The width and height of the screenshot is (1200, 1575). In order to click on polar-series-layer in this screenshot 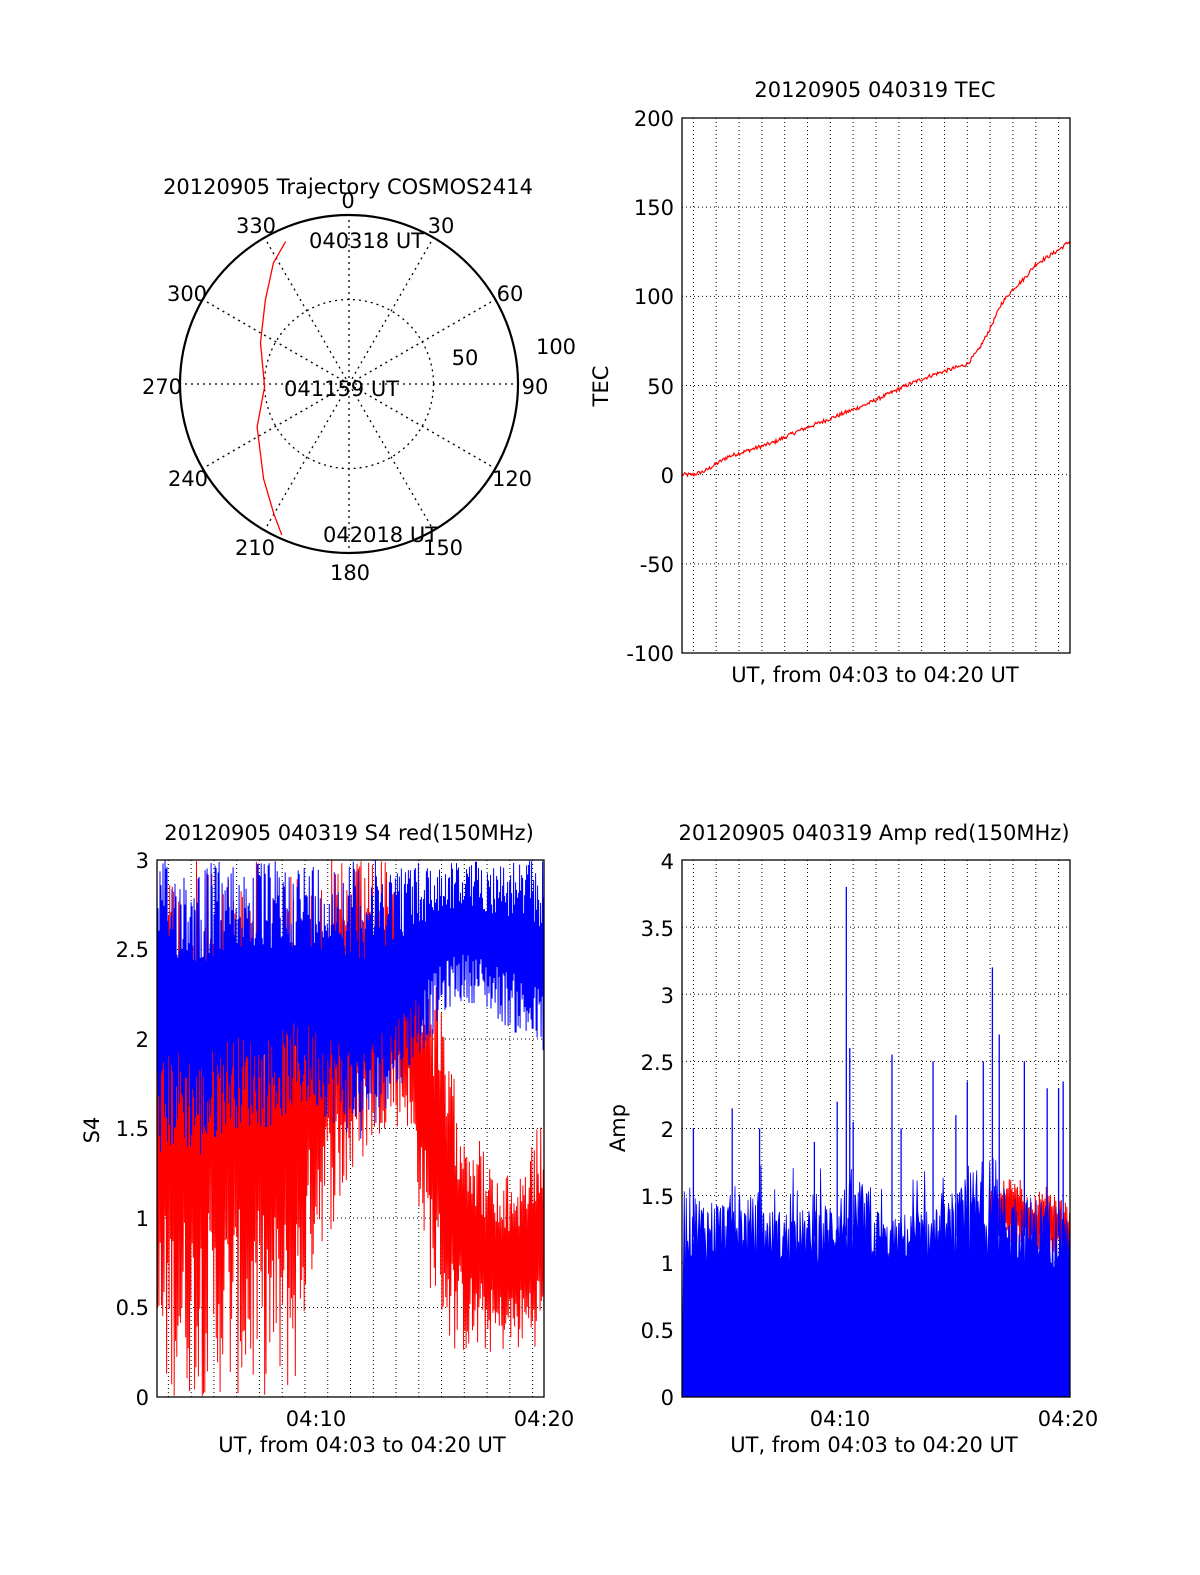, I will do `click(271, 388)`.